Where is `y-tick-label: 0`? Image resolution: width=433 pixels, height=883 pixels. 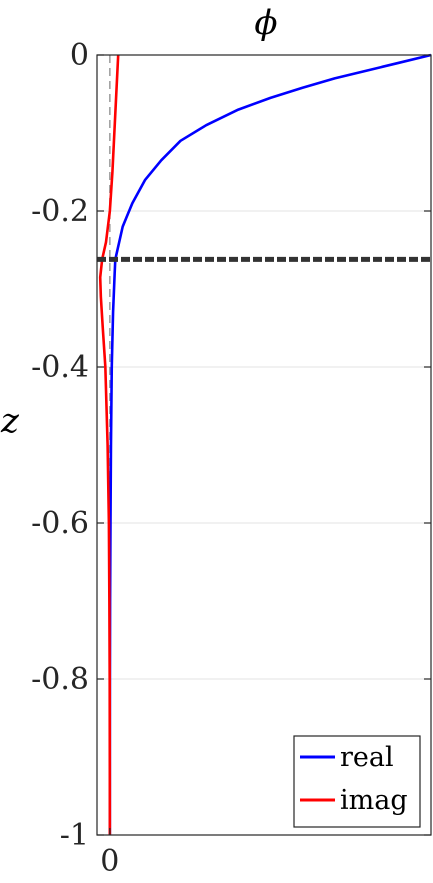 y-tick-label: 0 is located at coordinates (79, 55).